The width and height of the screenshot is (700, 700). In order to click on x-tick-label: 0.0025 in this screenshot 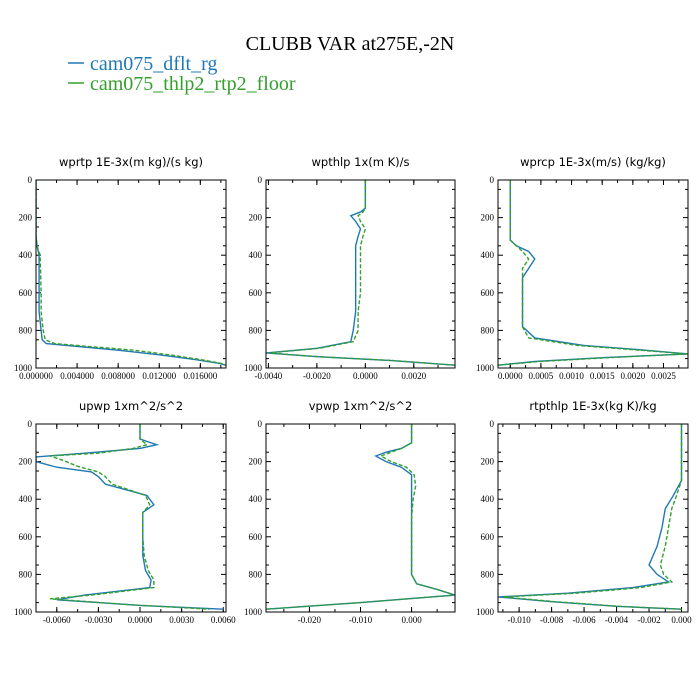, I will do `click(663, 376)`.